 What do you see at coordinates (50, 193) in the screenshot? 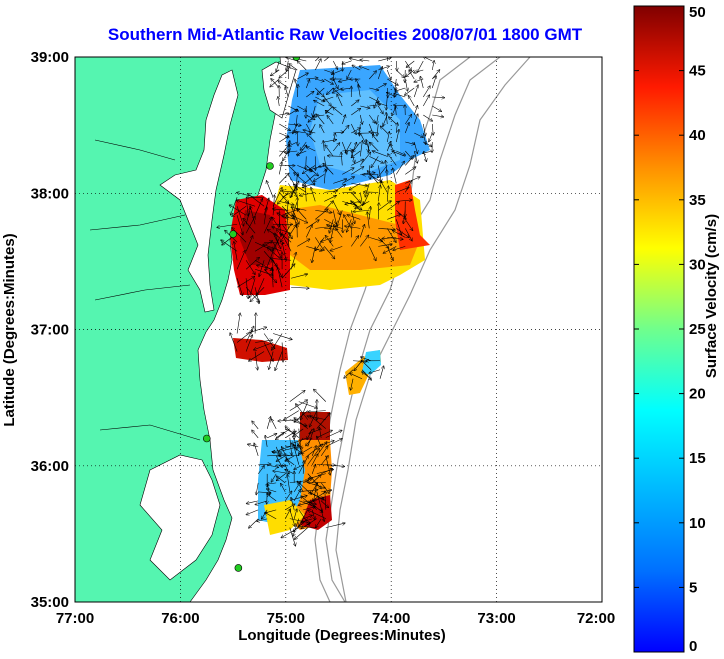
I see `y-tick-label: 38:00` at bounding box center [50, 193].